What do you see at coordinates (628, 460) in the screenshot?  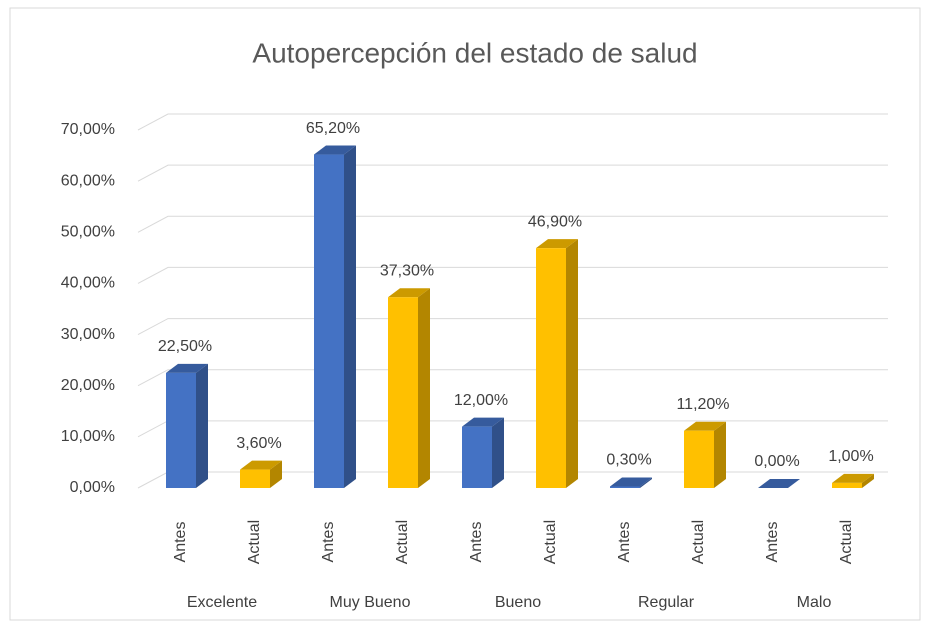 I see `data-label: 0,30%` at bounding box center [628, 460].